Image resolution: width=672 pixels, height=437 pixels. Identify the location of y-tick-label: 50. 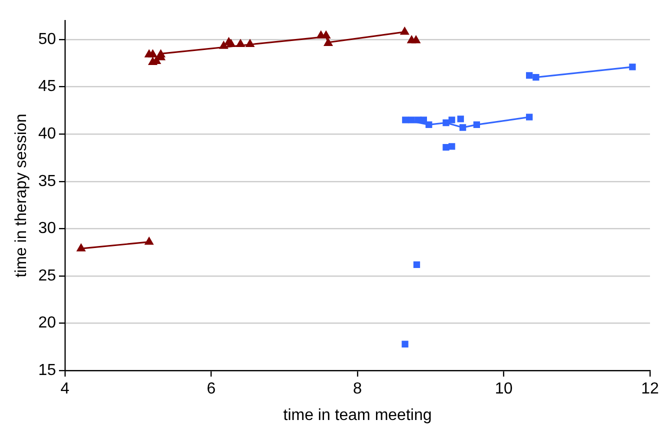
(47, 39).